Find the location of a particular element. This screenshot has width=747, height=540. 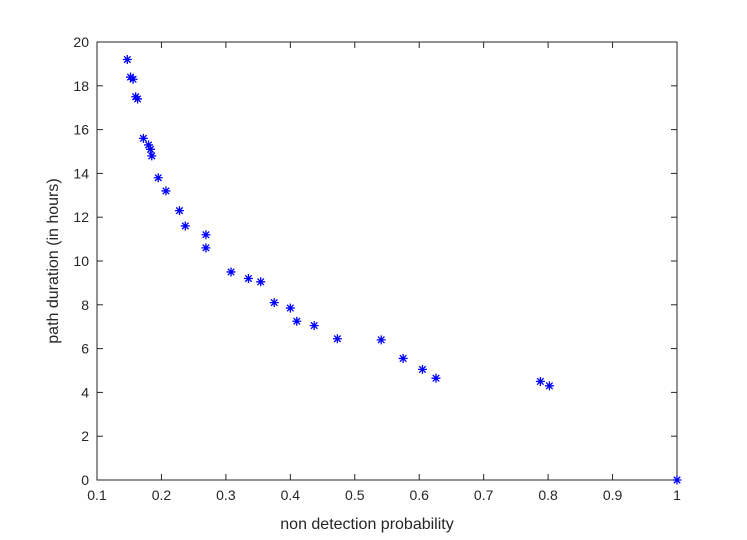

x-tick-label: 0.2 is located at coordinates (162, 495).